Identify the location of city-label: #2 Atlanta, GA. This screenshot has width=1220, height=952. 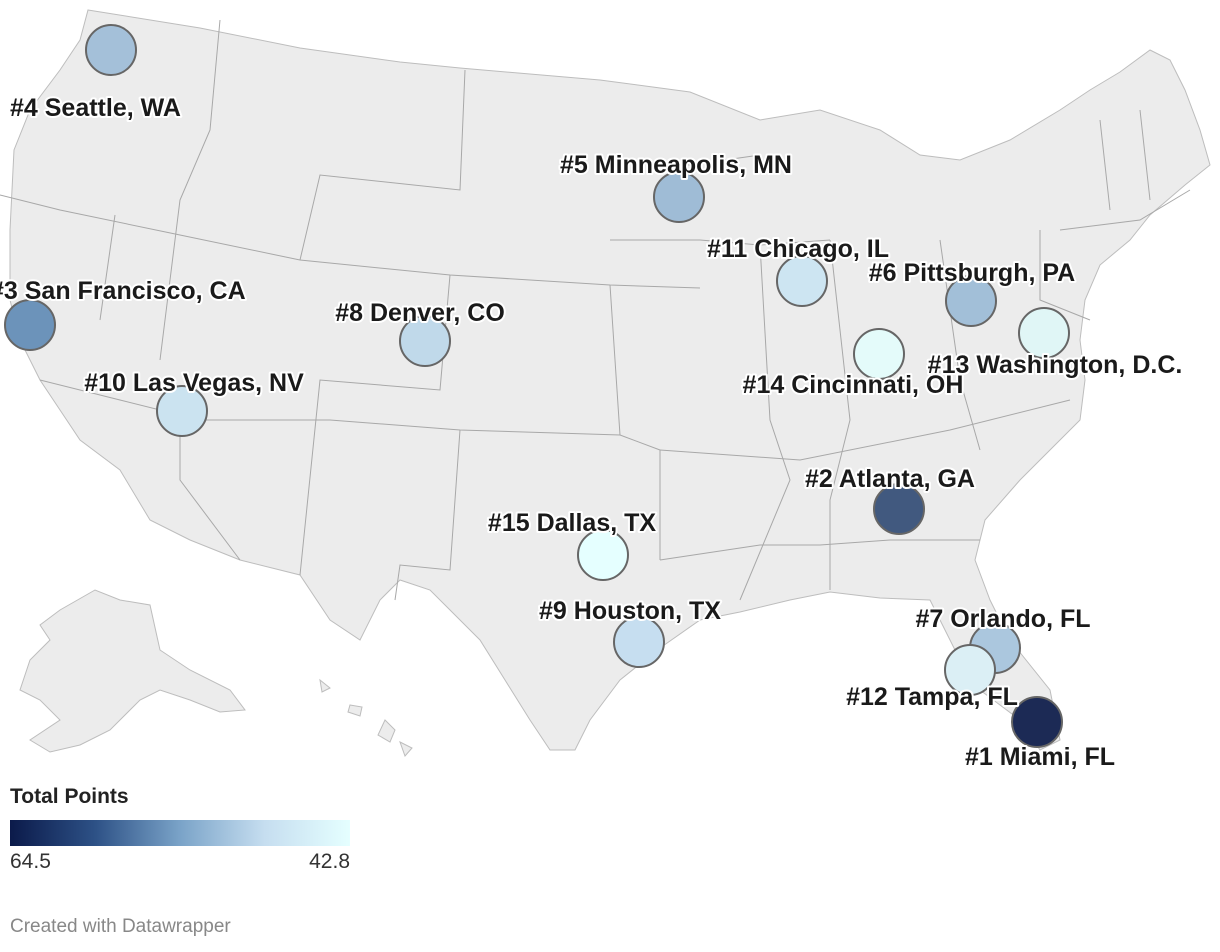
(890, 479).